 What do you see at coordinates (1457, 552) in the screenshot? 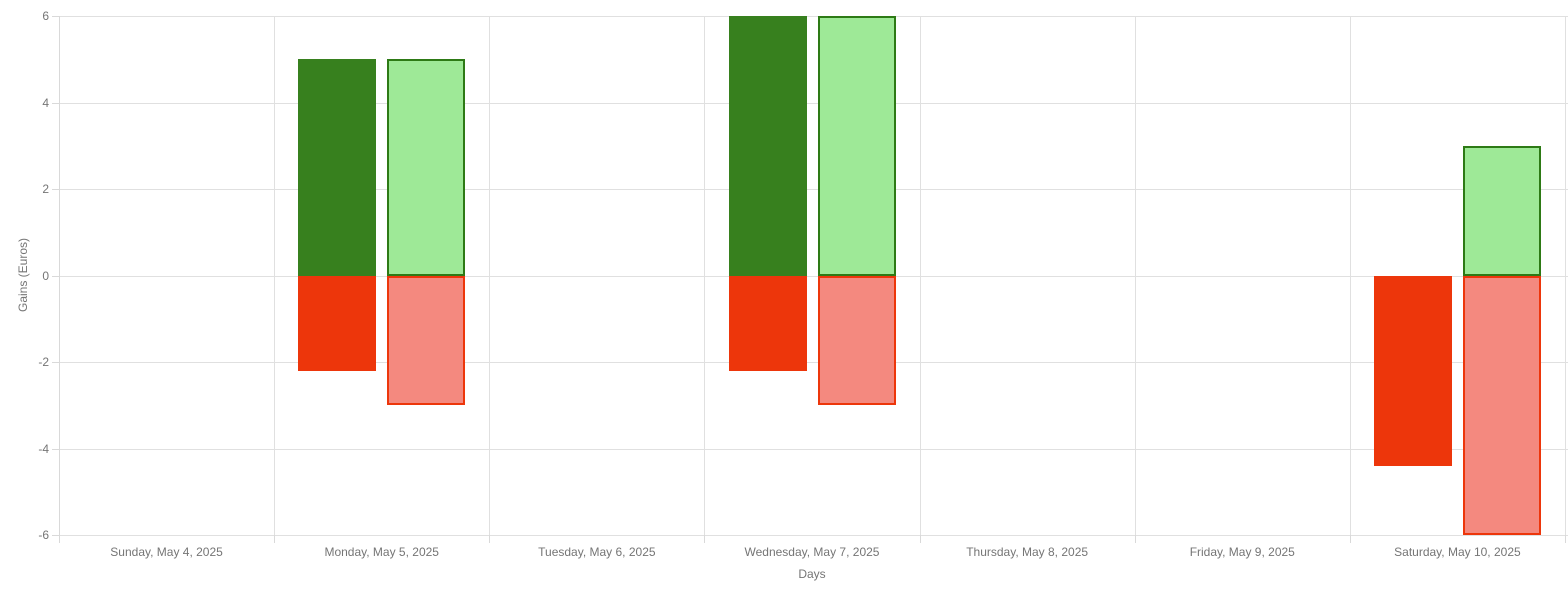
I see `x-tick-label: Saturday, May 10, 2025` at bounding box center [1457, 552].